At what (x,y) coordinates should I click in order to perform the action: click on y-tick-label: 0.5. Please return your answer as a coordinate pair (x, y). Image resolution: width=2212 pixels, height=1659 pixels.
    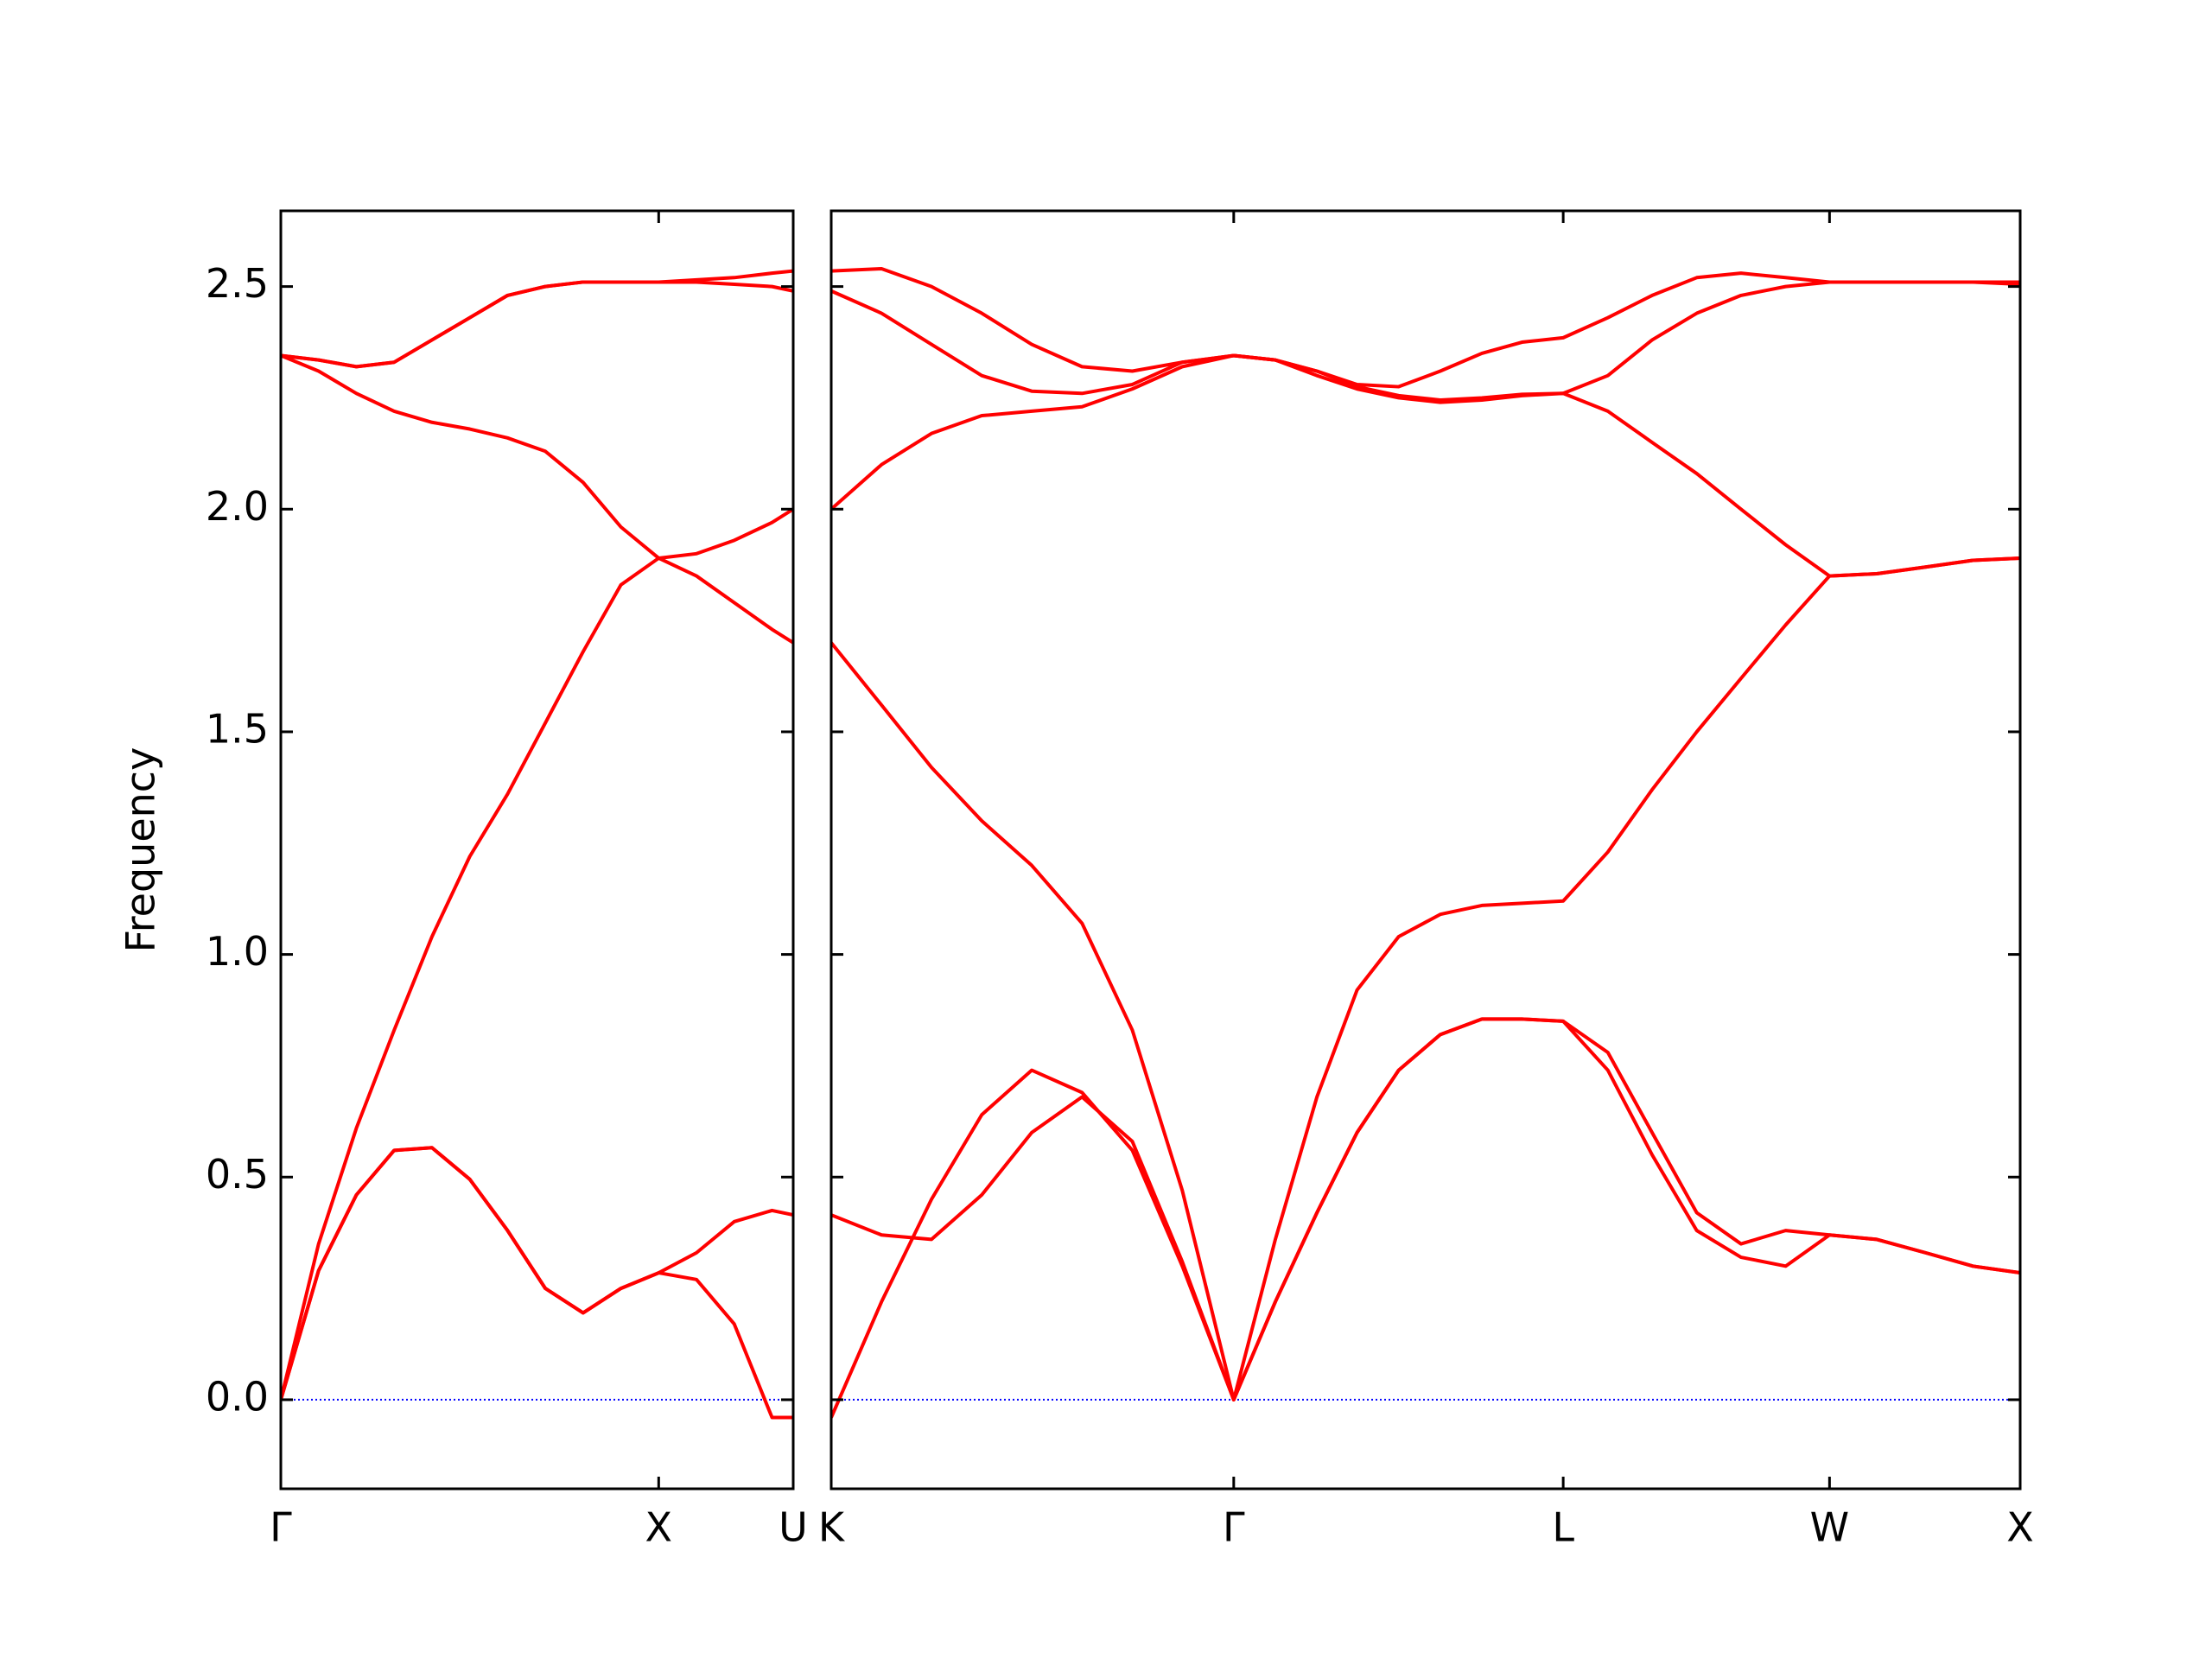
    Looking at the image, I should click on (237, 1174).